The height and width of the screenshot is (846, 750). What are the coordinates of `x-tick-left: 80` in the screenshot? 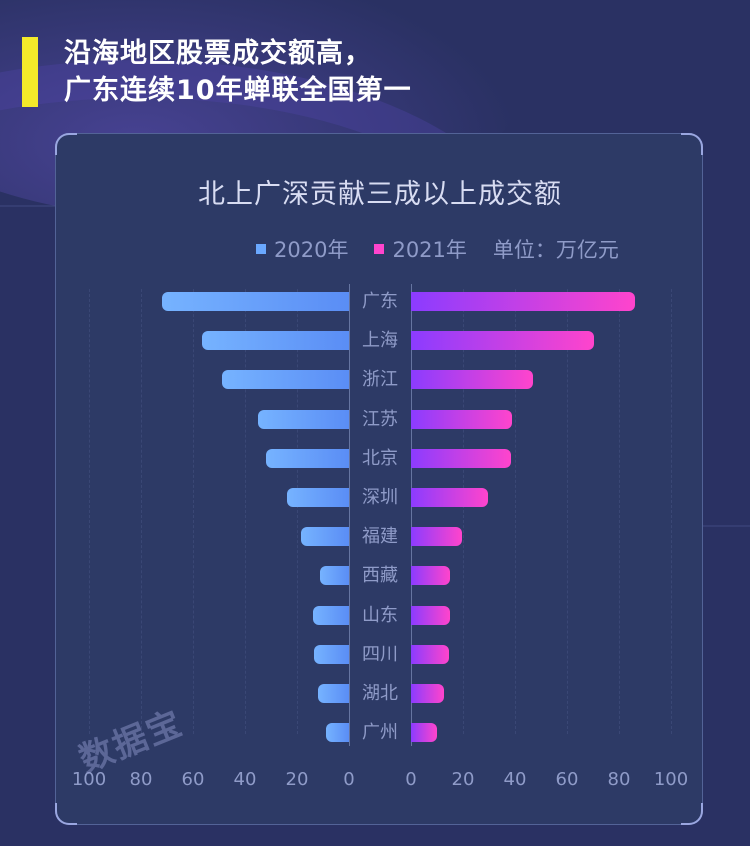 It's located at (141, 779).